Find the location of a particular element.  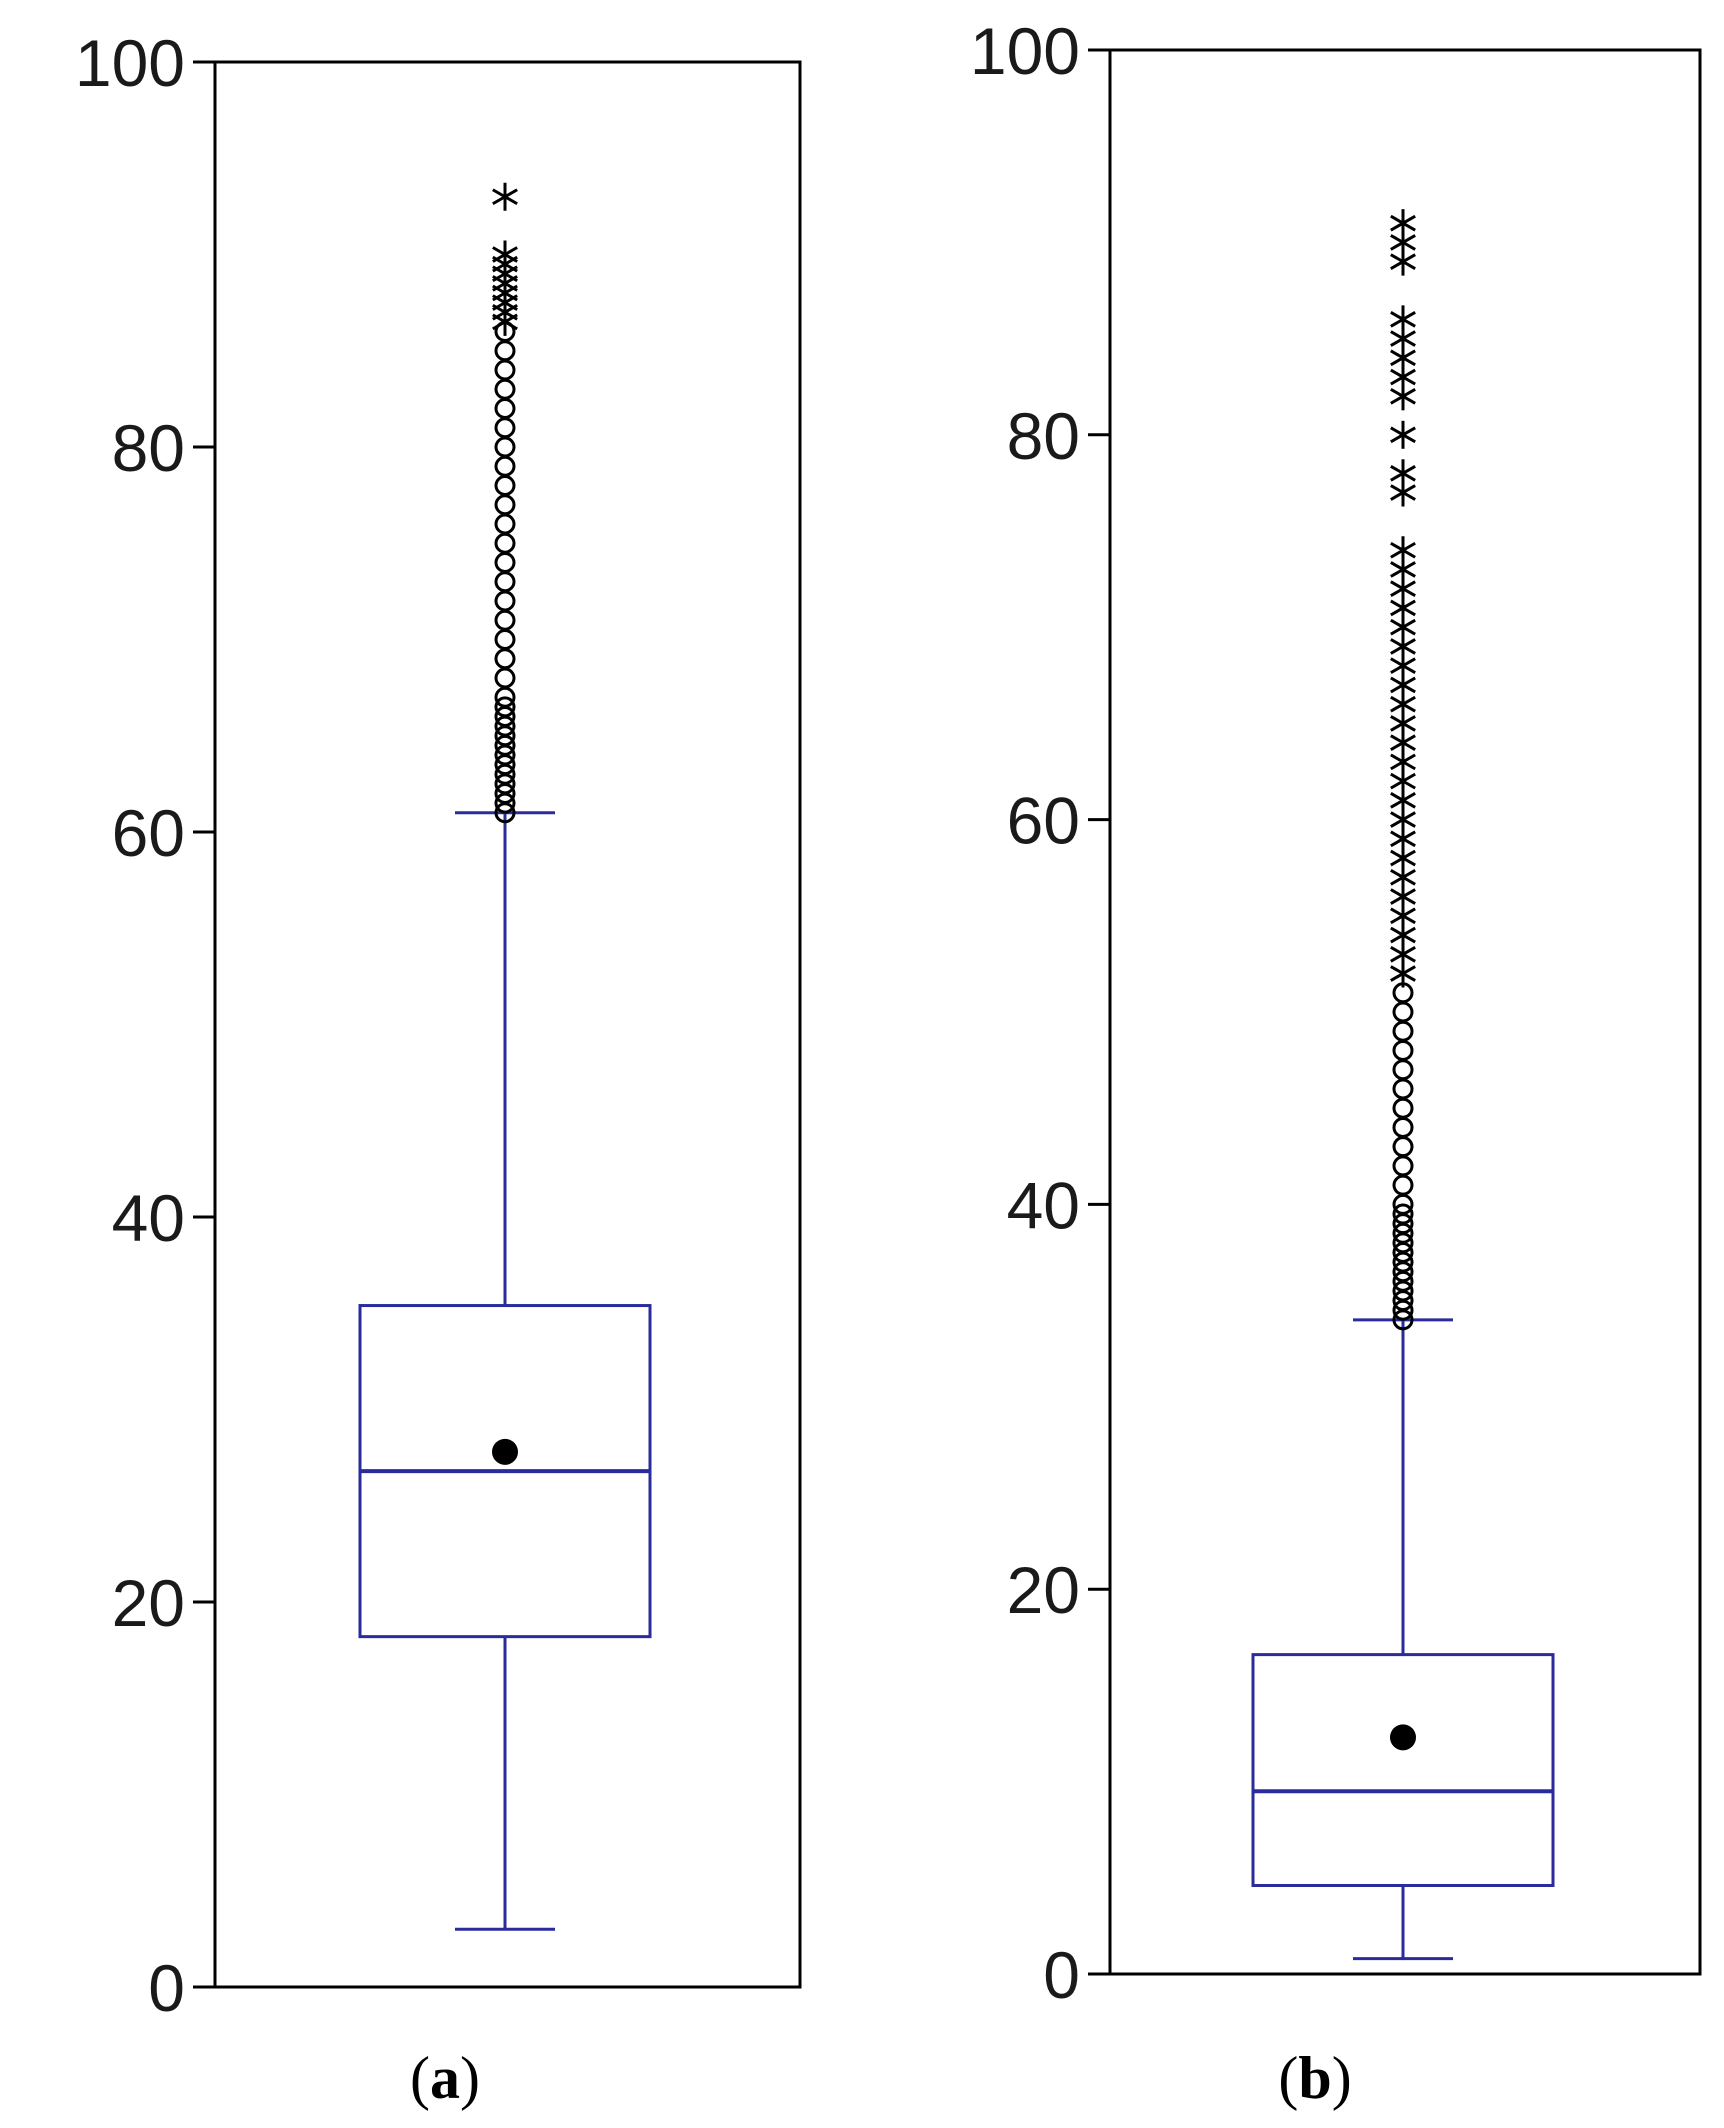

panel-label: (b) is located at coordinates (1314, 2078).